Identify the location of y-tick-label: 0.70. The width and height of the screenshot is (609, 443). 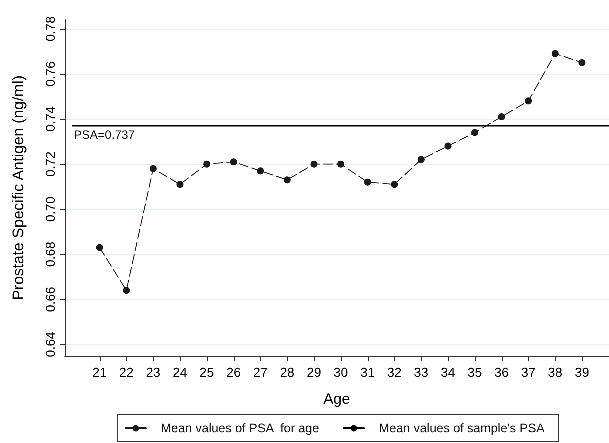
(50, 209).